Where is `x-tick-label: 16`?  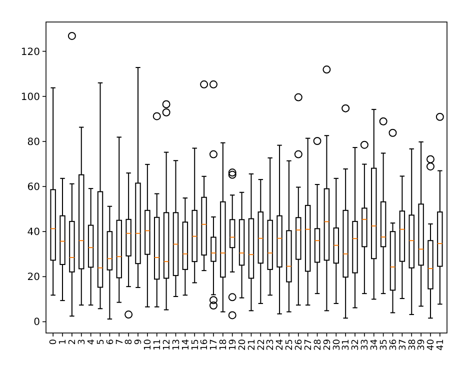 x-tick-label: 16 is located at coordinates (205, 344).